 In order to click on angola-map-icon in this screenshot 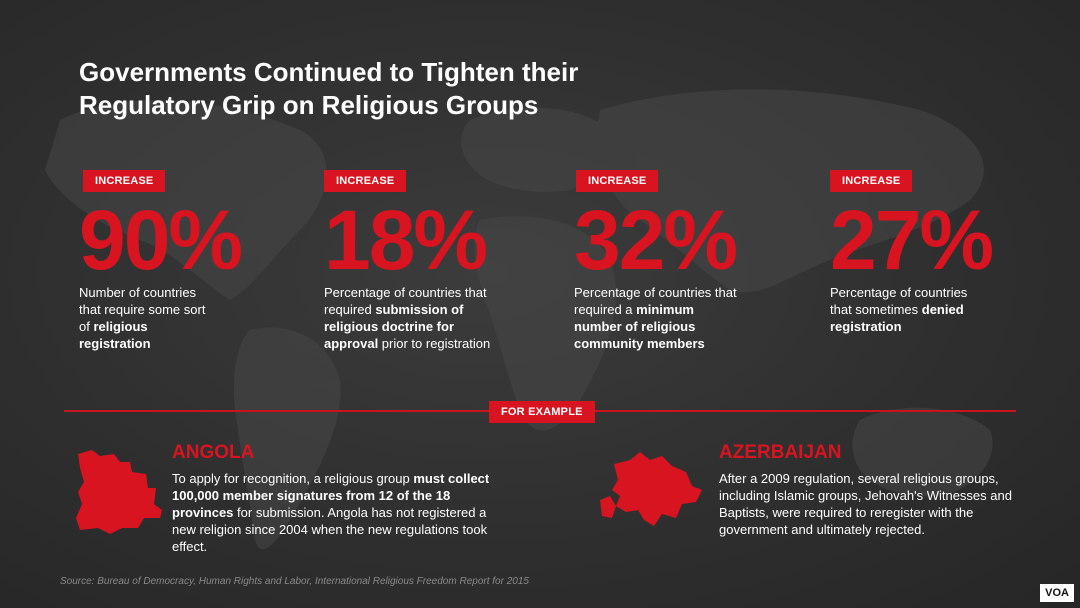, I will do `click(119, 492)`.